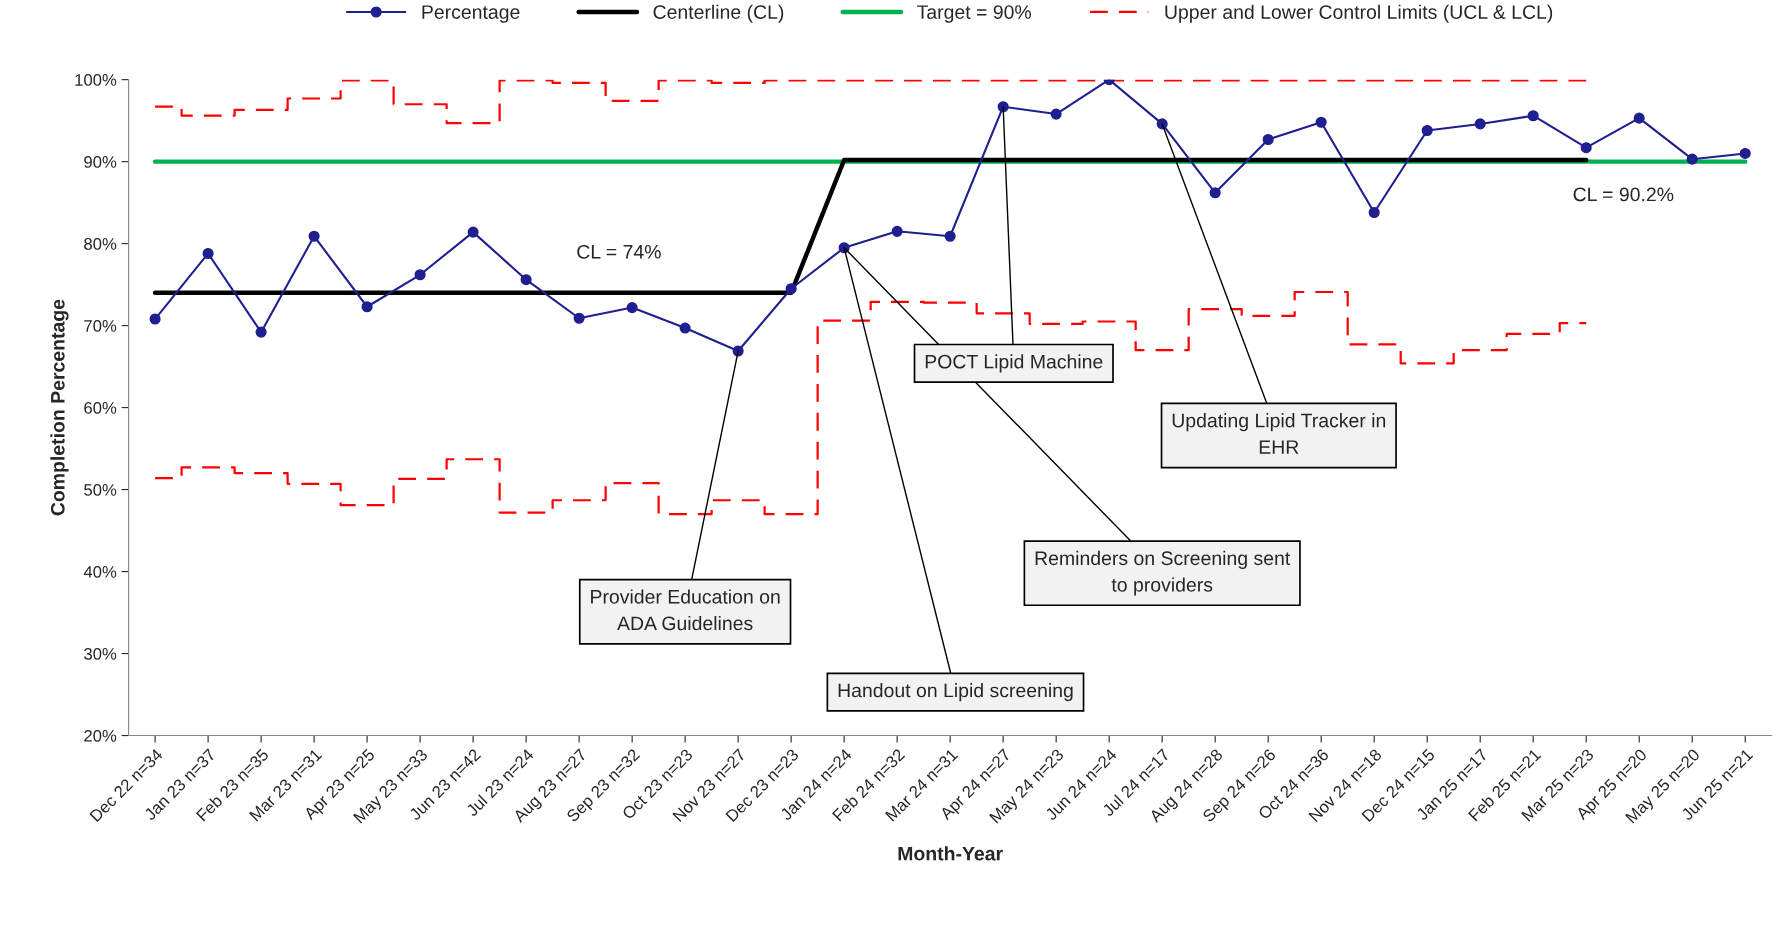 The height and width of the screenshot is (937, 1786). What do you see at coordinates (471, 14) in the screenshot?
I see `legend-label: Percentage` at bounding box center [471, 14].